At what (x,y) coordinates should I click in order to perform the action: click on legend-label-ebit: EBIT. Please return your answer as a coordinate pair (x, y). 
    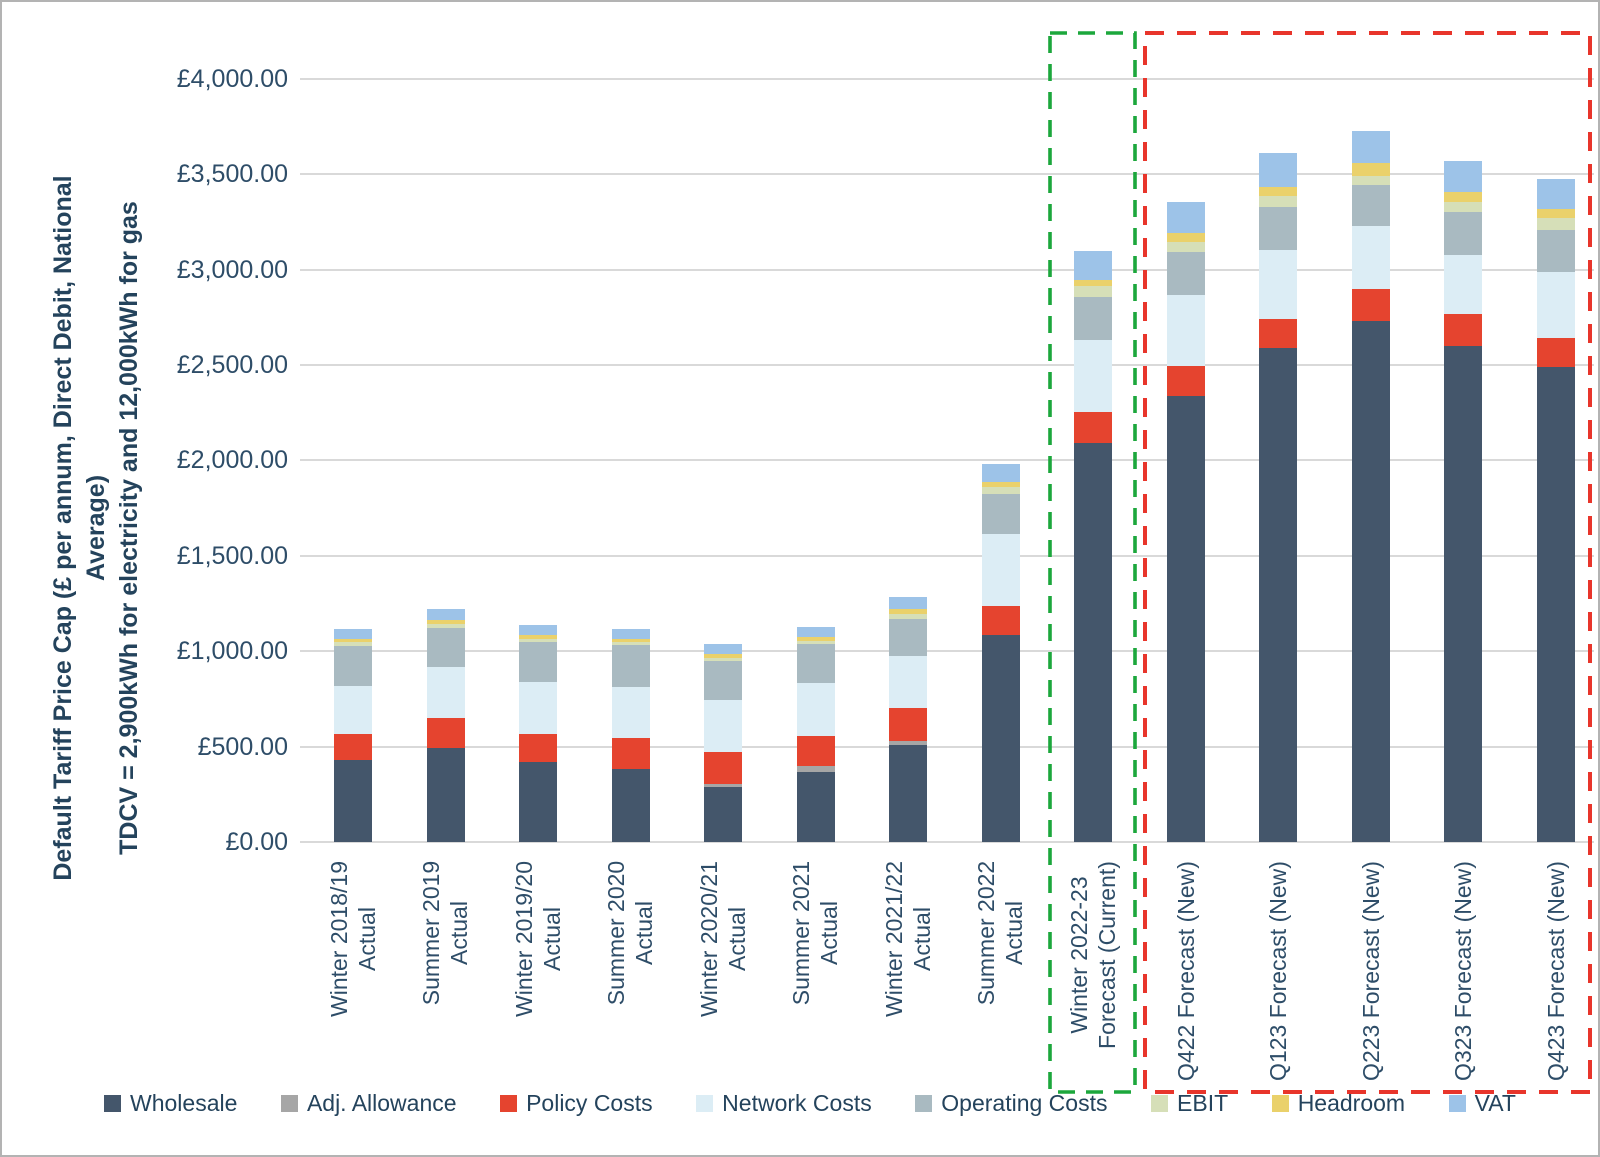
    Looking at the image, I should click on (1203, 1102).